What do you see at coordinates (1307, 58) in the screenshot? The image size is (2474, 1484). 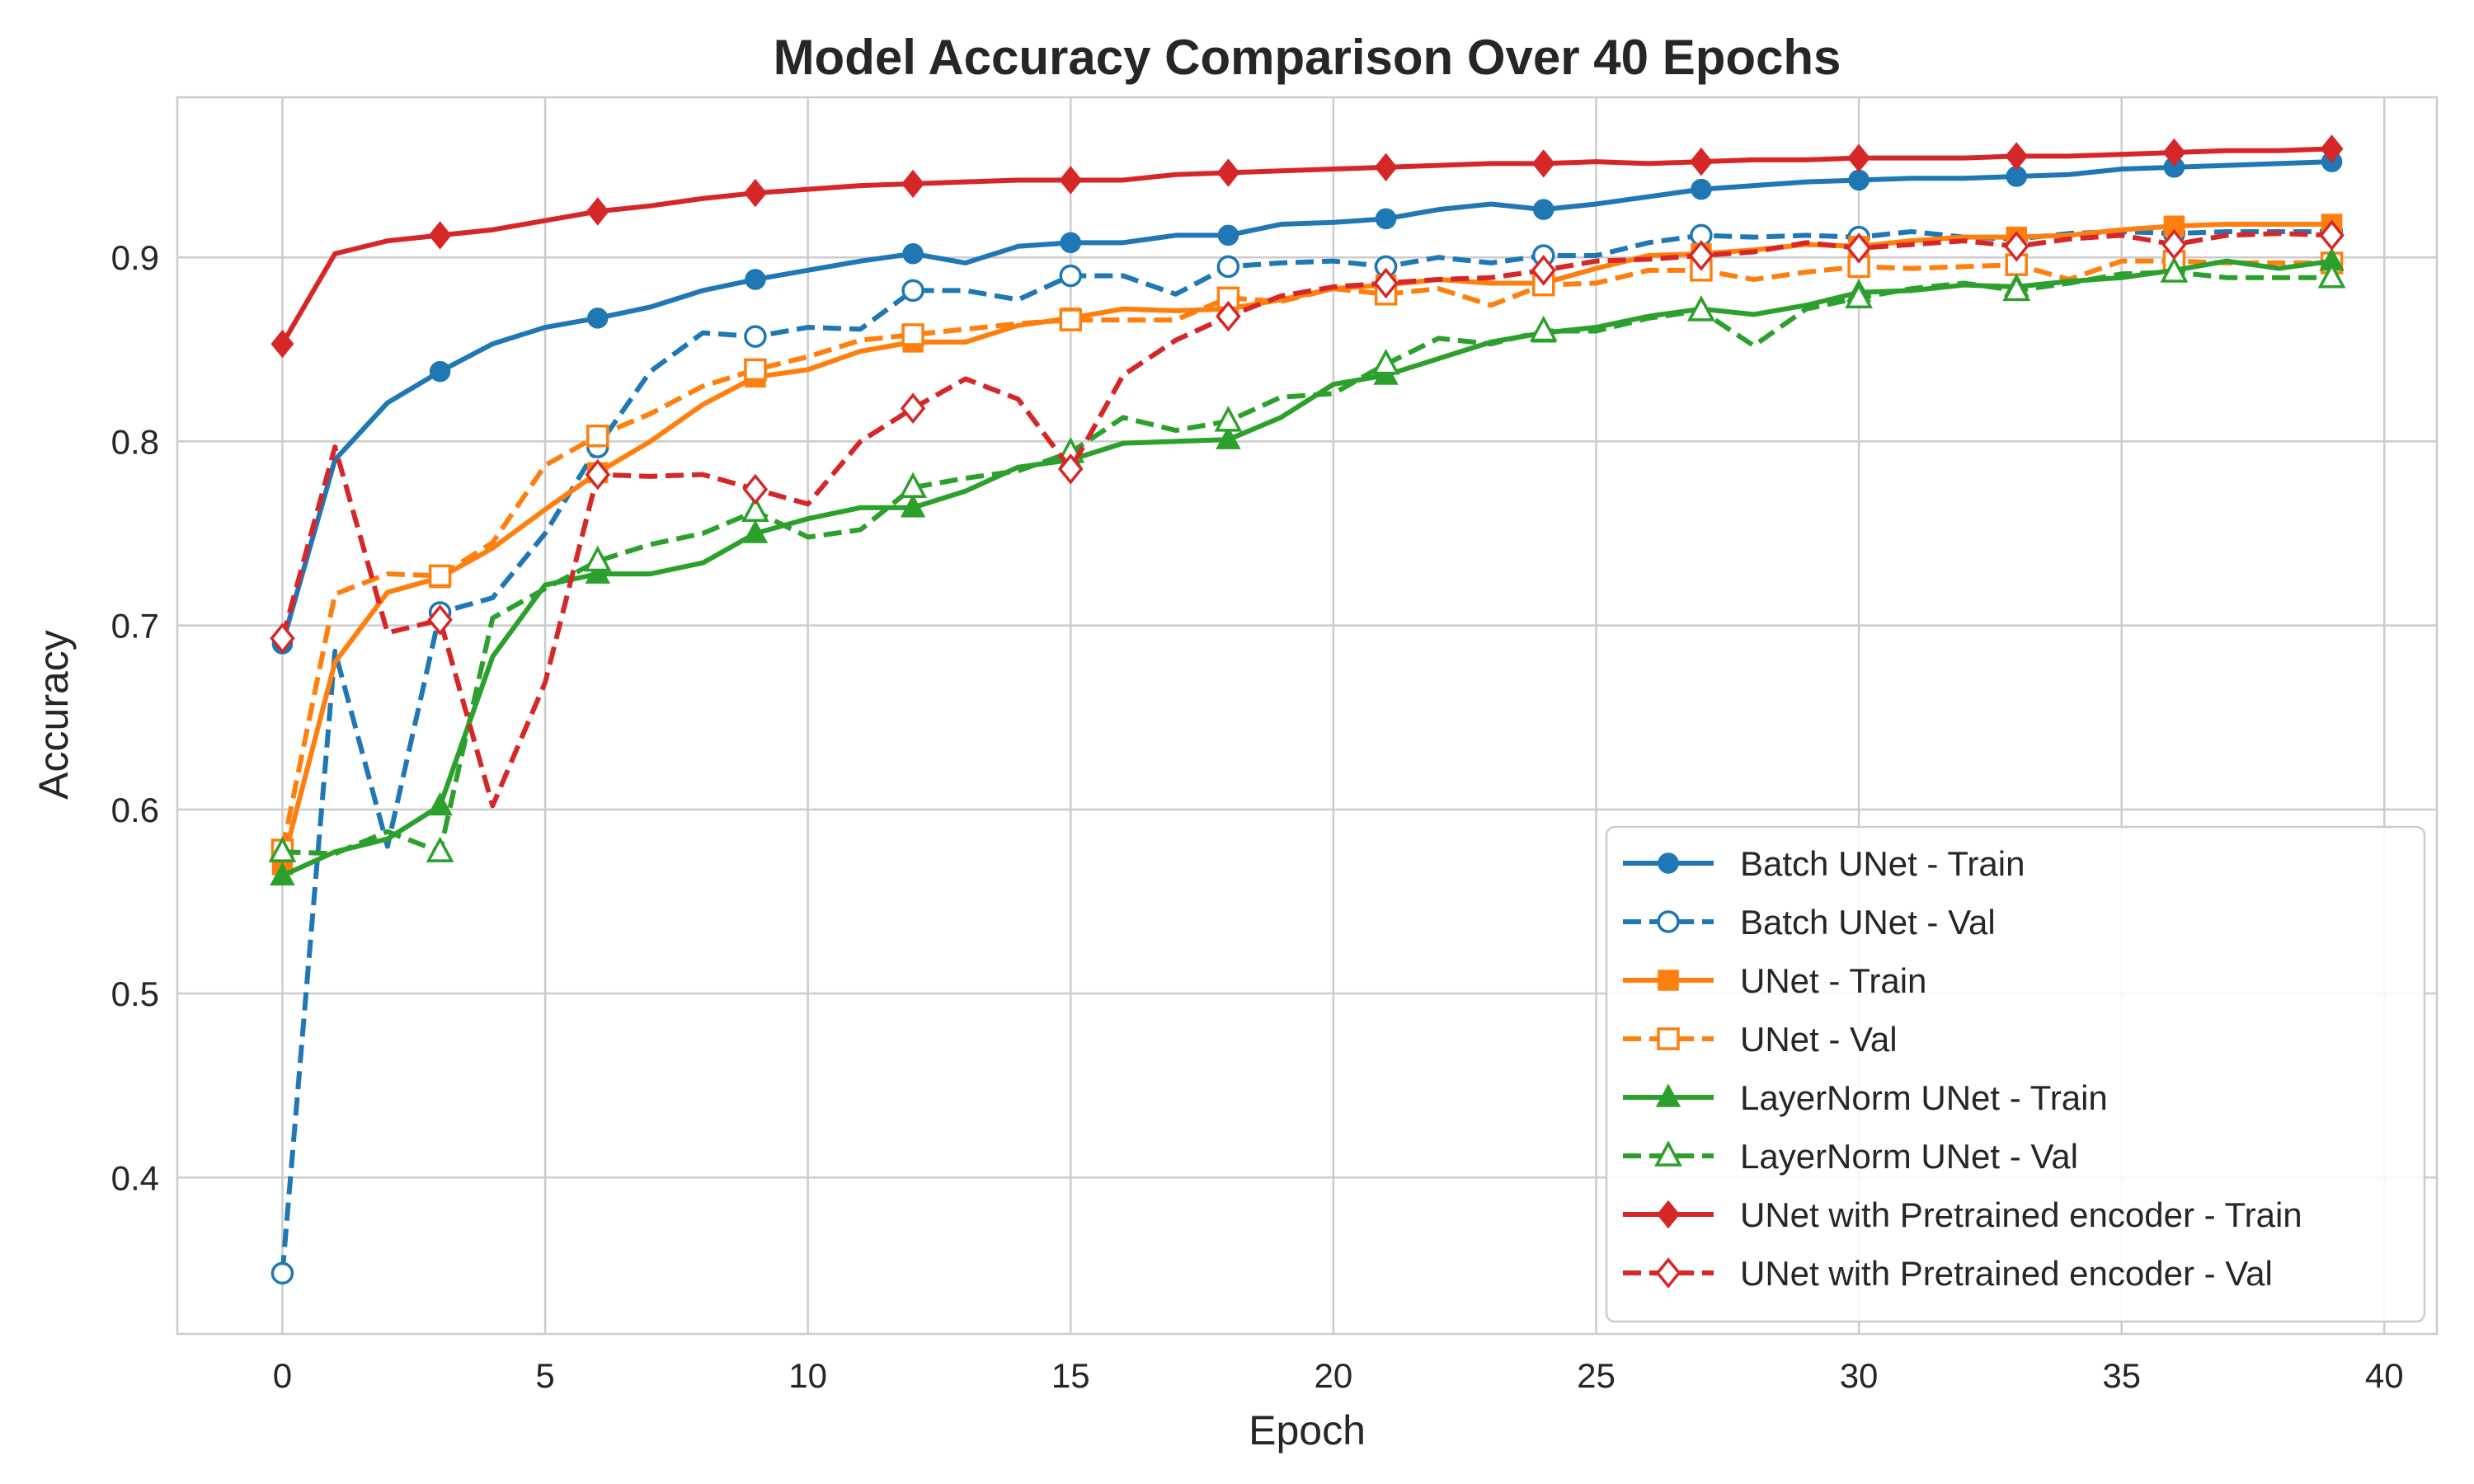 I see `chart-title: Model Accuracy Comparison Over 40 Epochs` at bounding box center [1307, 58].